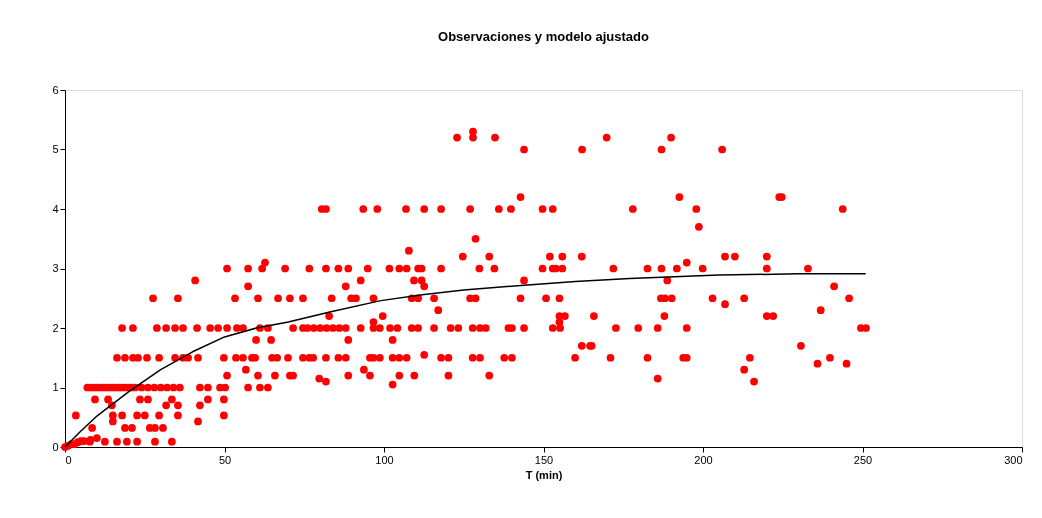 The height and width of the screenshot is (518, 1042). Describe the element at coordinates (55, 89) in the screenshot. I see `y-tick-label: 6` at that location.